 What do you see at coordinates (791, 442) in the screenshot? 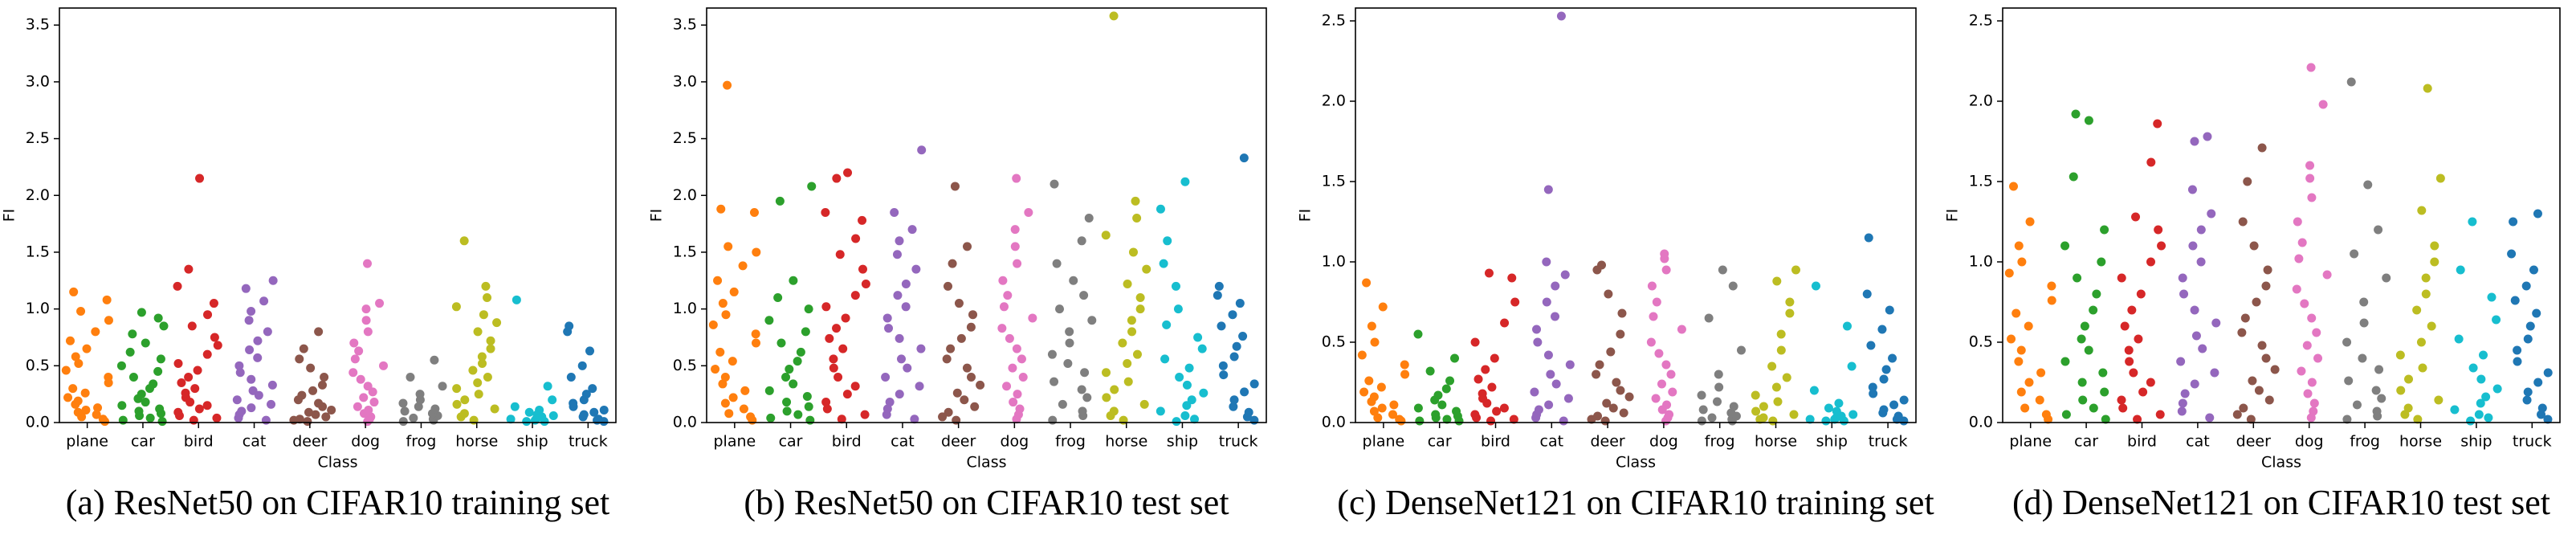
I see `x-tick-label: car` at bounding box center [791, 442].